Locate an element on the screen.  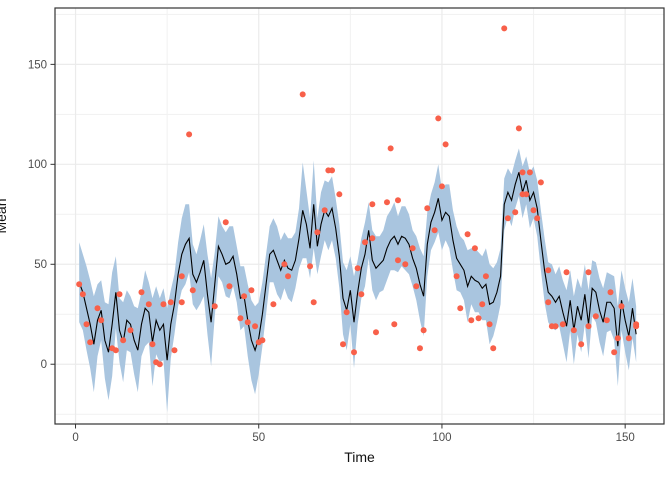
y-tick-label: 0 is located at coordinates (44, 365).